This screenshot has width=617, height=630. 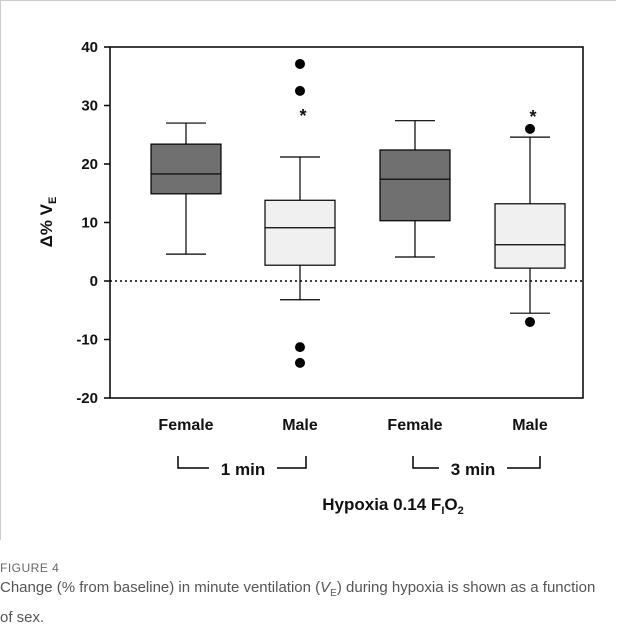 I want to click on y-axis-label: Δ% VE, so click(x=48, y=222).